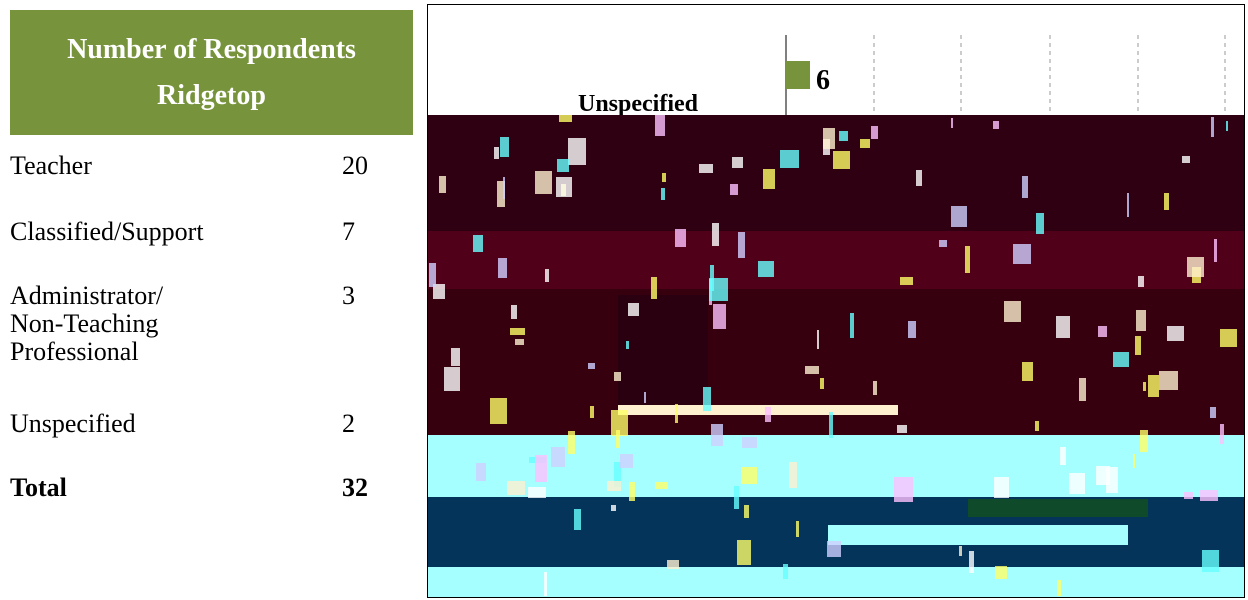 The width and height of the screenshot is (1248, 600). I want to click on row-label: Administrator/ Non-Teaching Professional, so click(135, 324).